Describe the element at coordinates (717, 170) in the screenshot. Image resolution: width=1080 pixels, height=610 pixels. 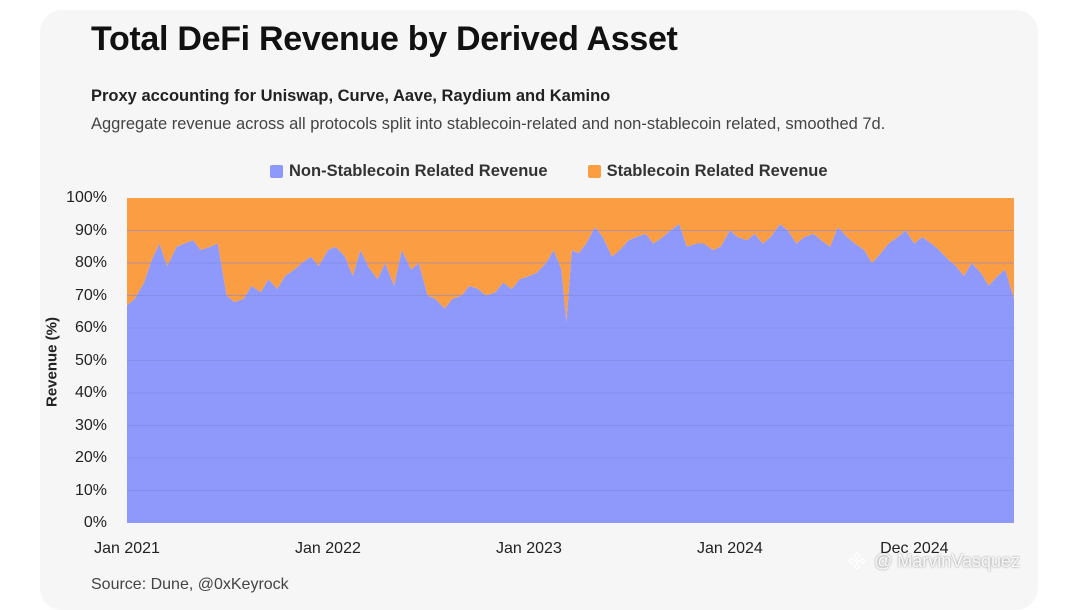
I see `legend-label-stablecoin: Stablecoin Related Revenue` at that location.